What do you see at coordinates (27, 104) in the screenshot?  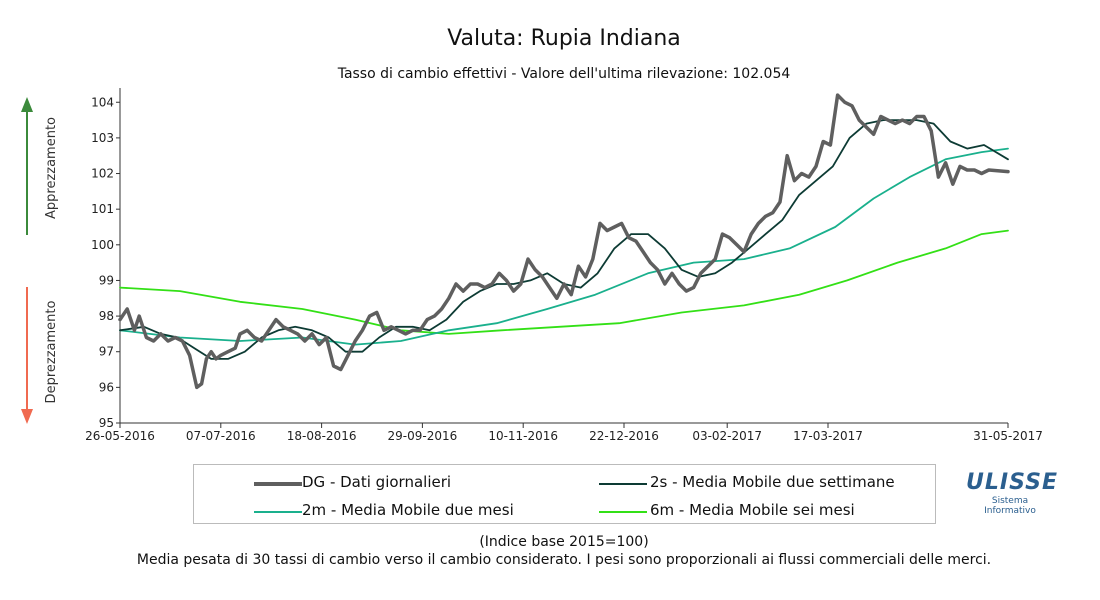 I see `apprezzamento-arrow-head` at bounding box center [27, 104].